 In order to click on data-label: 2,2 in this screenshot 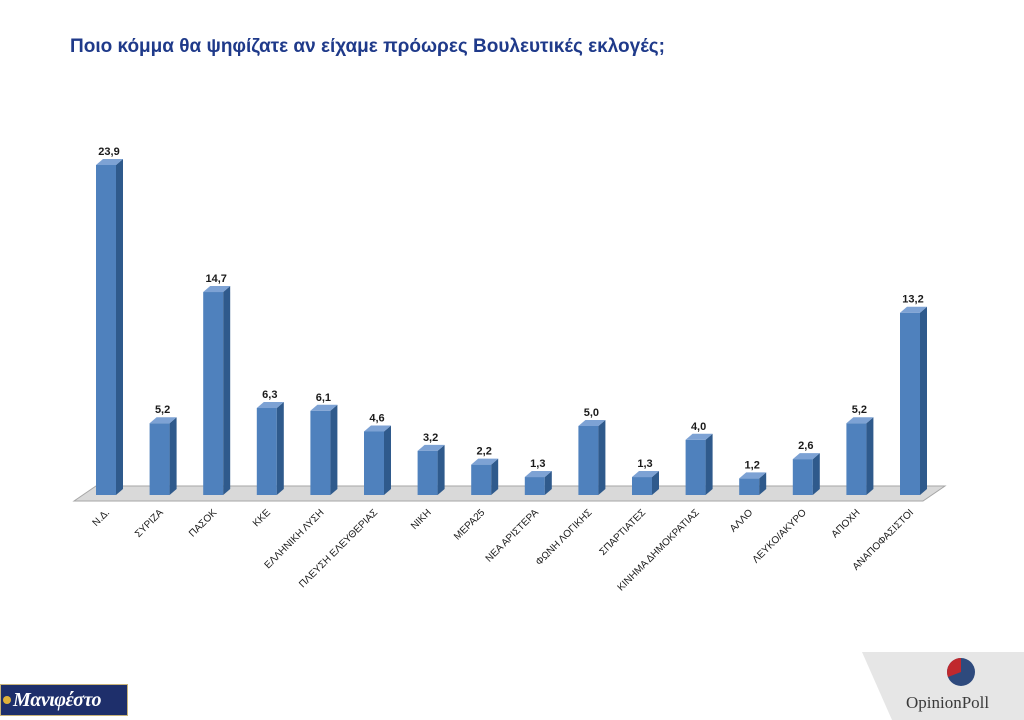, I will do `click(484, 452)`.